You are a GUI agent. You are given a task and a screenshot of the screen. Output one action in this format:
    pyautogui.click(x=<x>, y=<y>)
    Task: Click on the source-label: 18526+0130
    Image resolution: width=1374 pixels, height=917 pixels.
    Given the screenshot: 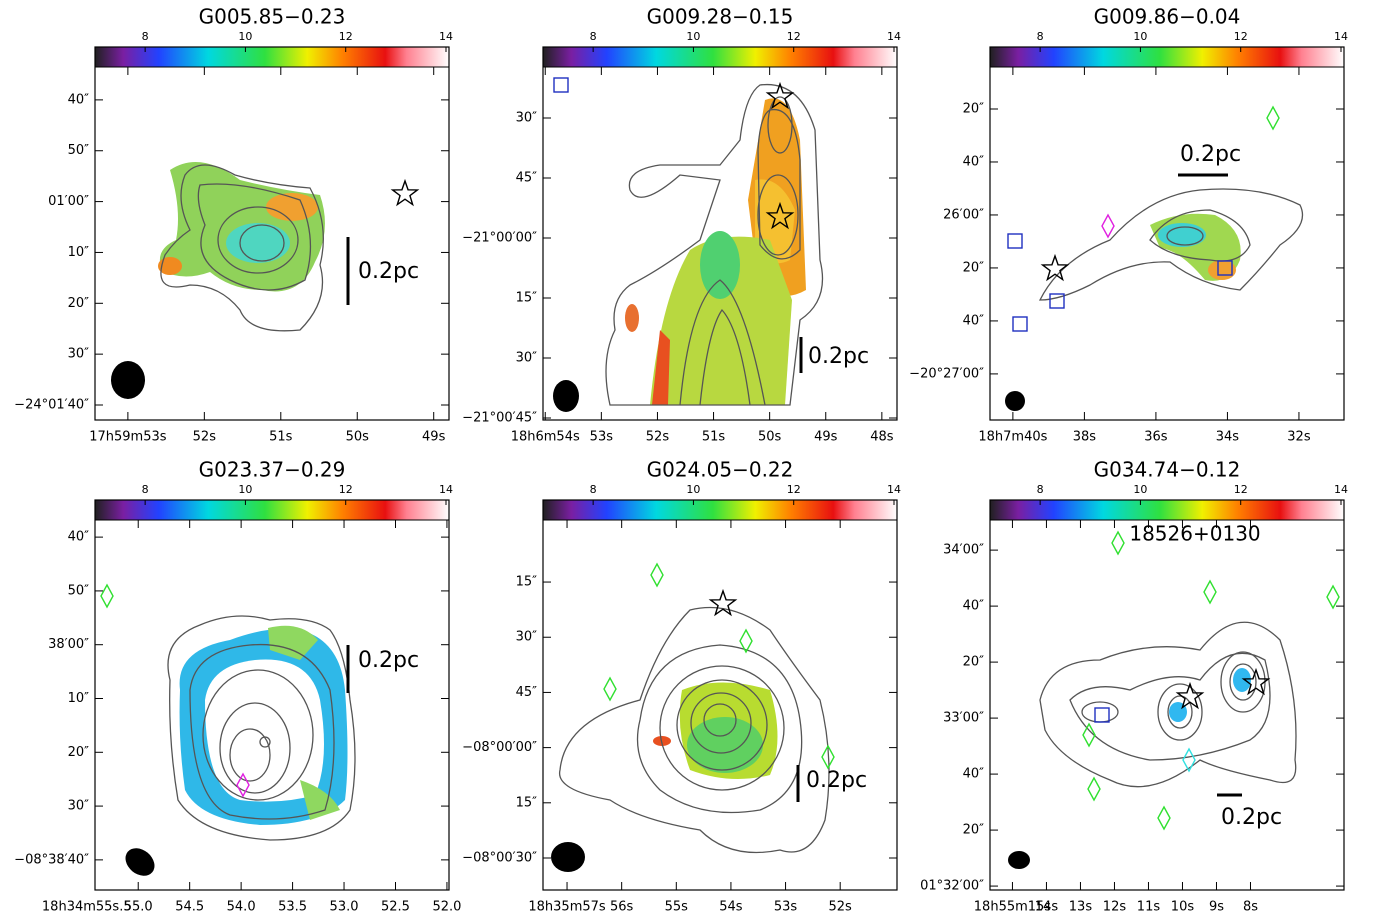 What is the action you would take?
    pyautogui.click(x=1194, y=534)
    